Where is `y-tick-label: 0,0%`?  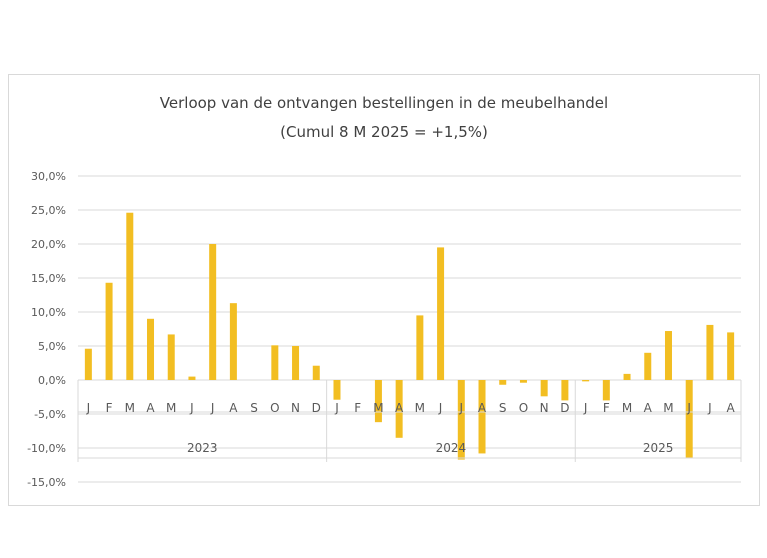
y-tick-label: 0,0% is located at coordinates (52, 380).